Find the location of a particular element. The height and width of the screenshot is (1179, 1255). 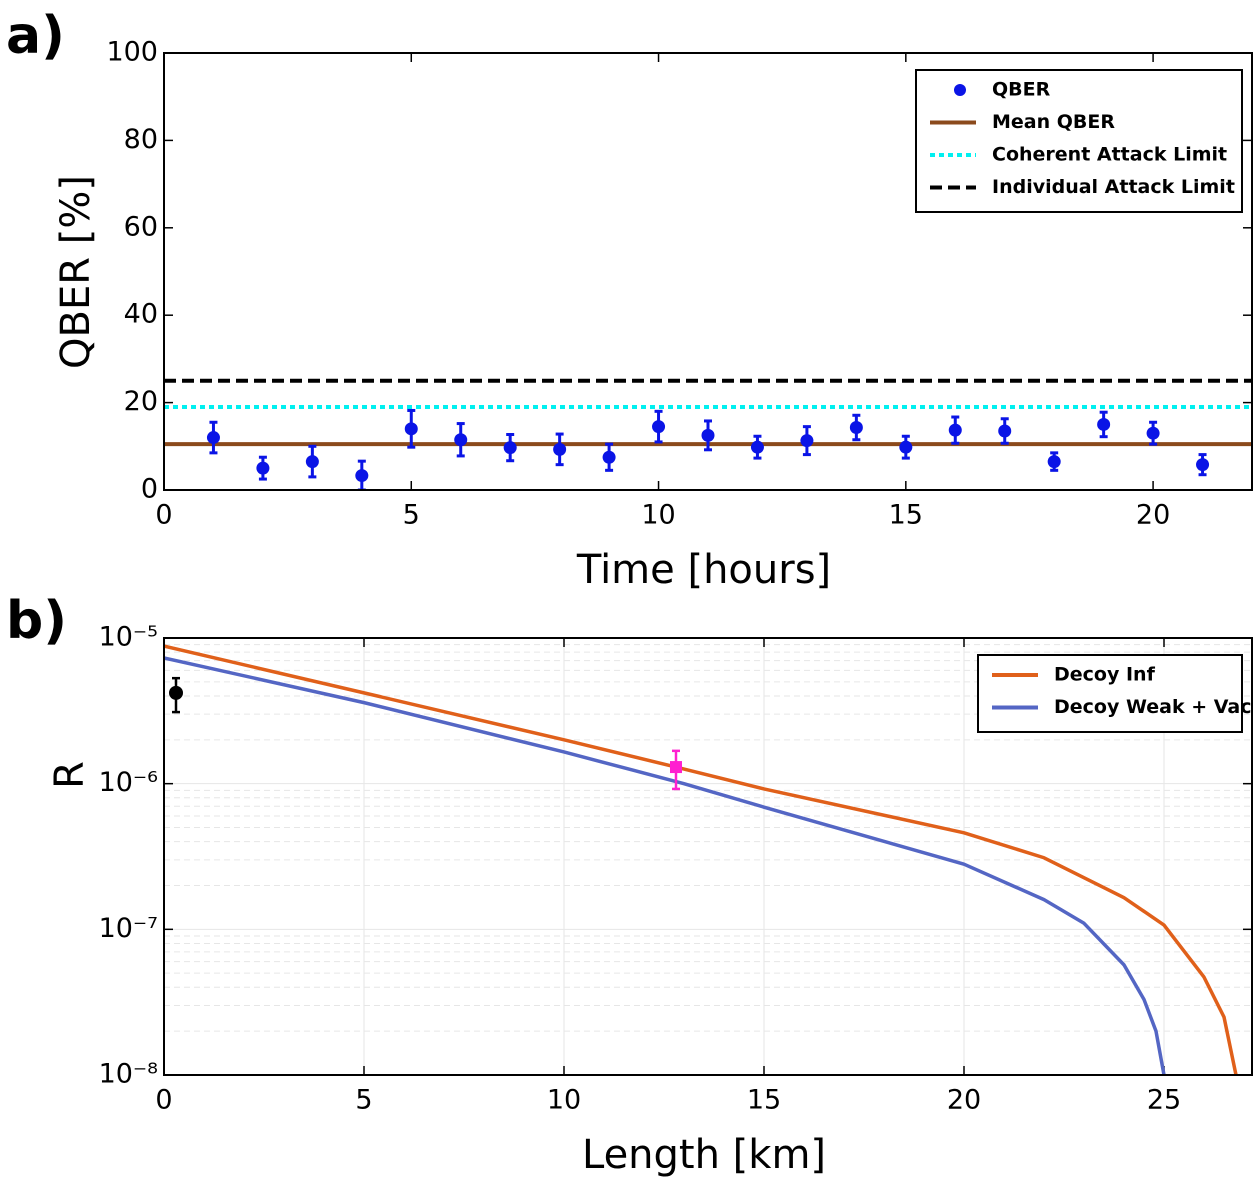

panel-label: b) is located at coordinates (36, 621).